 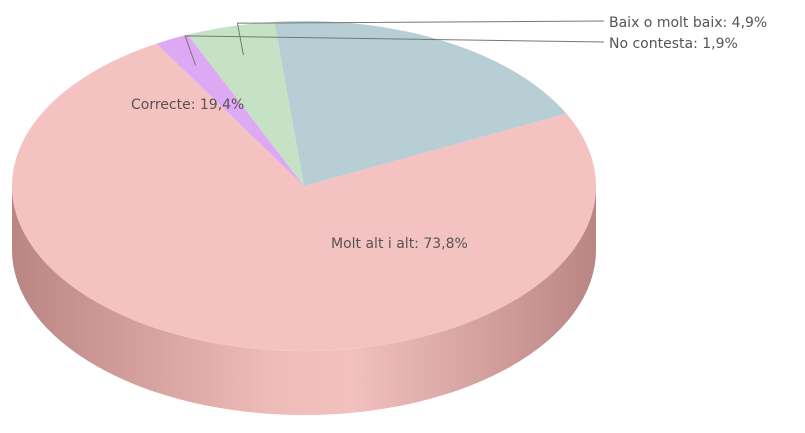 I want to click on pie-slice-no-contesta, so click(x=230, y=110).